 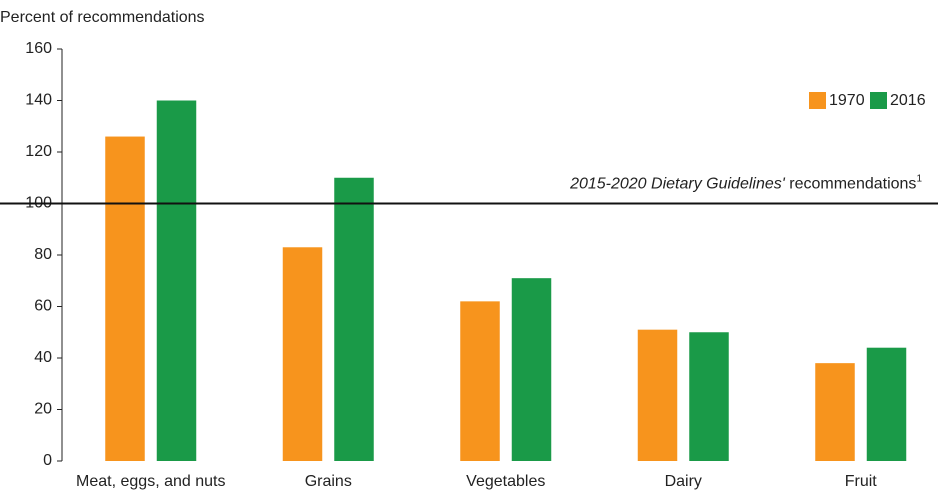 What do you see at coordinates (505, 481) in the screenshot?
I see `x-tick-label: Vegetables` at bounding box center [505, 481].